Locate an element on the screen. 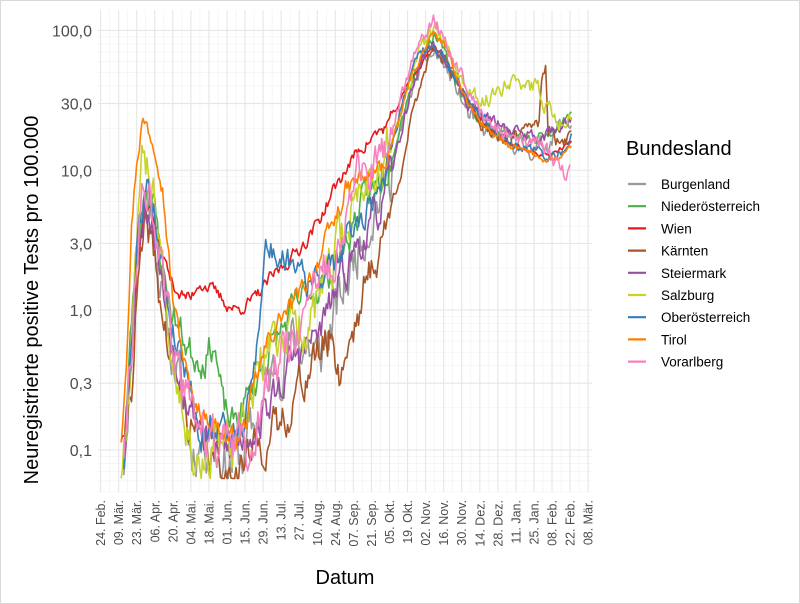  legend-label: Burgenland is located at coordinates (695, 184).